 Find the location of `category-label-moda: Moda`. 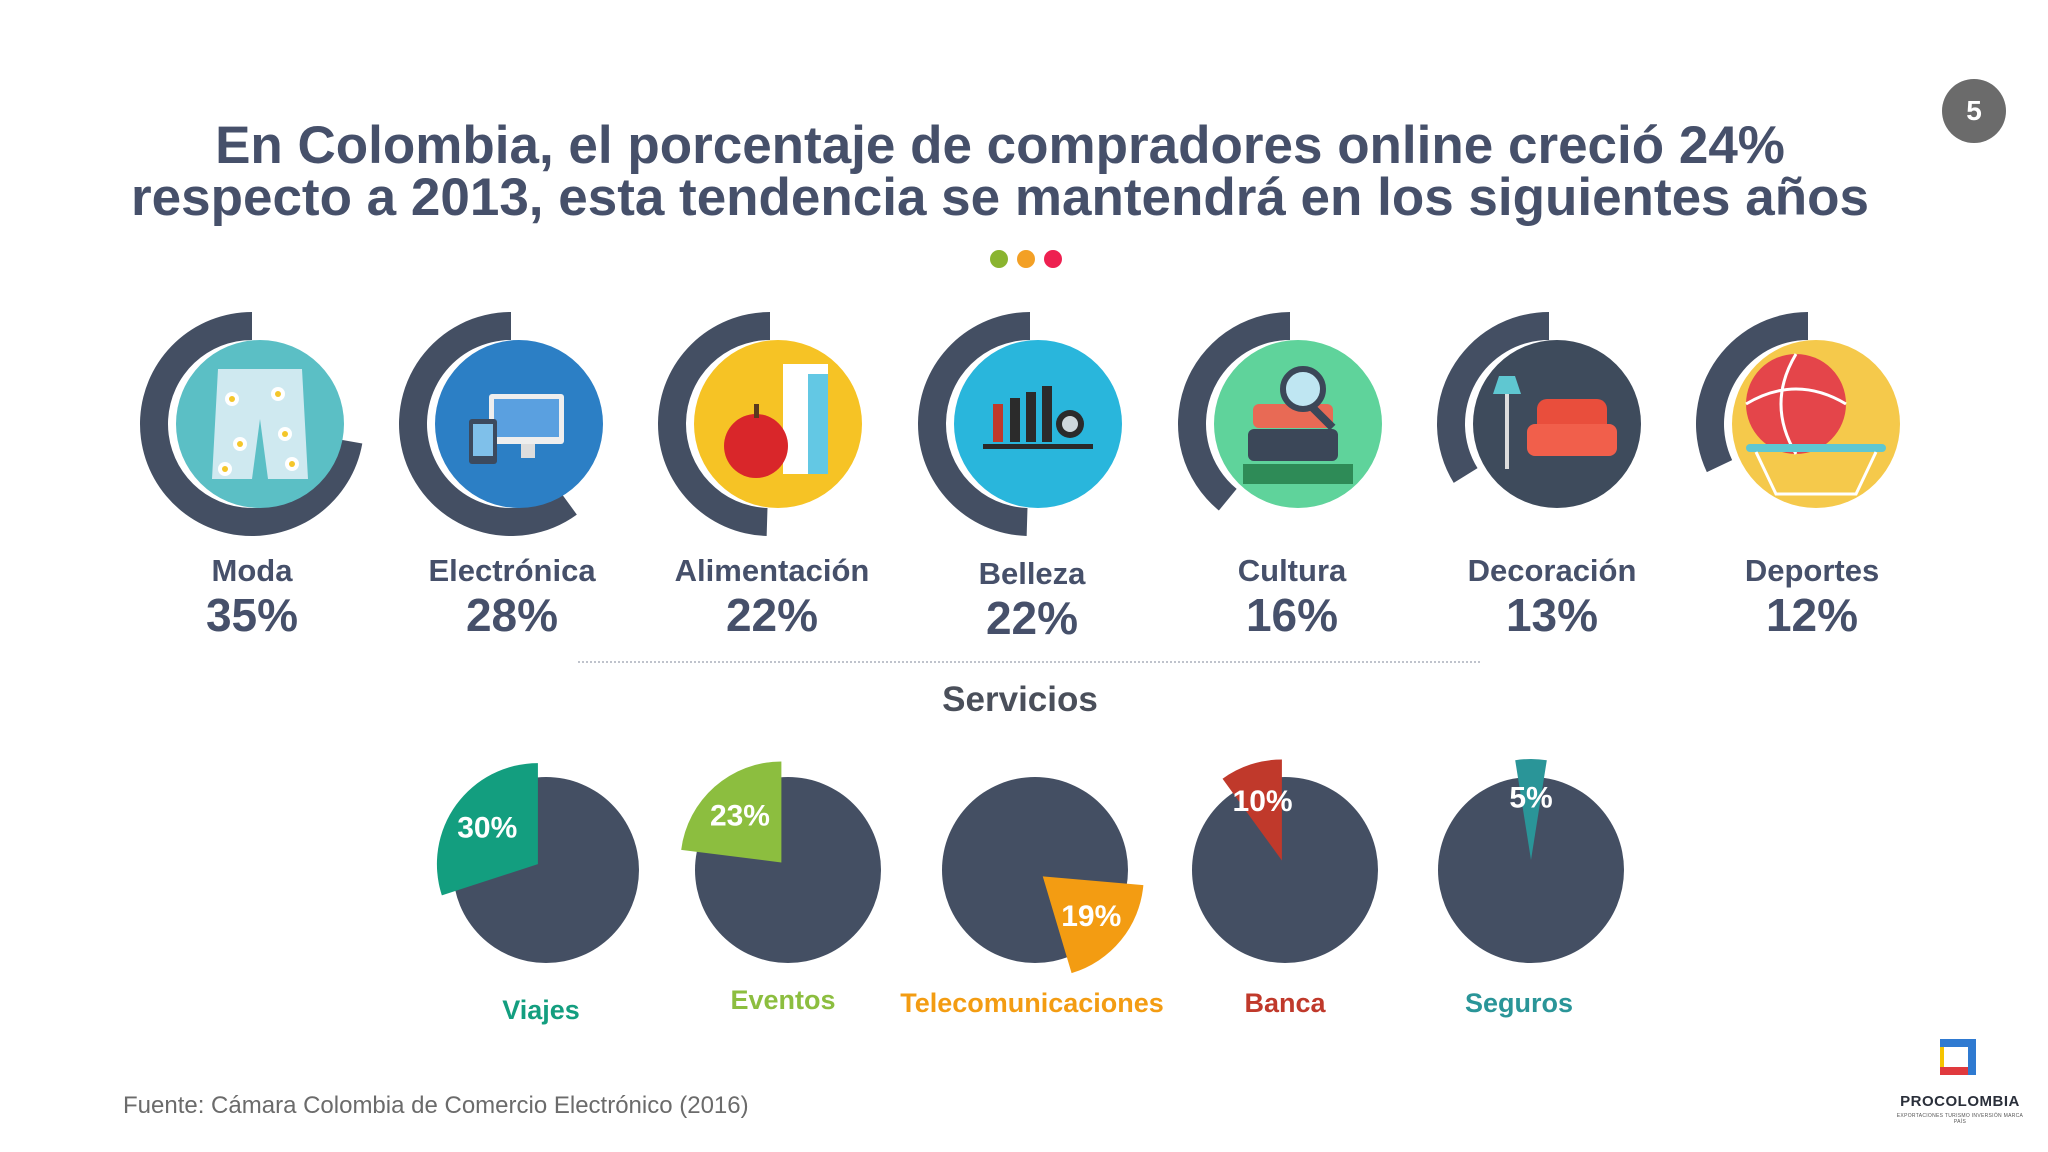

category-label-moda: Moda is located at coordinates (252, 570).